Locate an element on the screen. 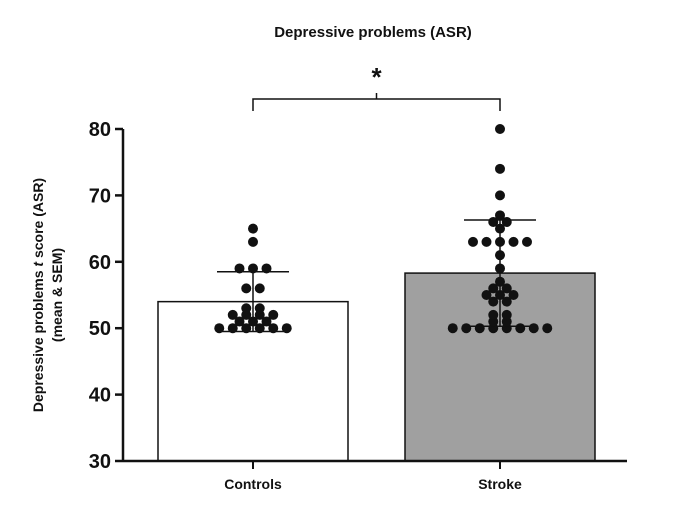 This screenshot has height=522, width=685. y-tick-label: 30 is located at coordinates (100, 462).